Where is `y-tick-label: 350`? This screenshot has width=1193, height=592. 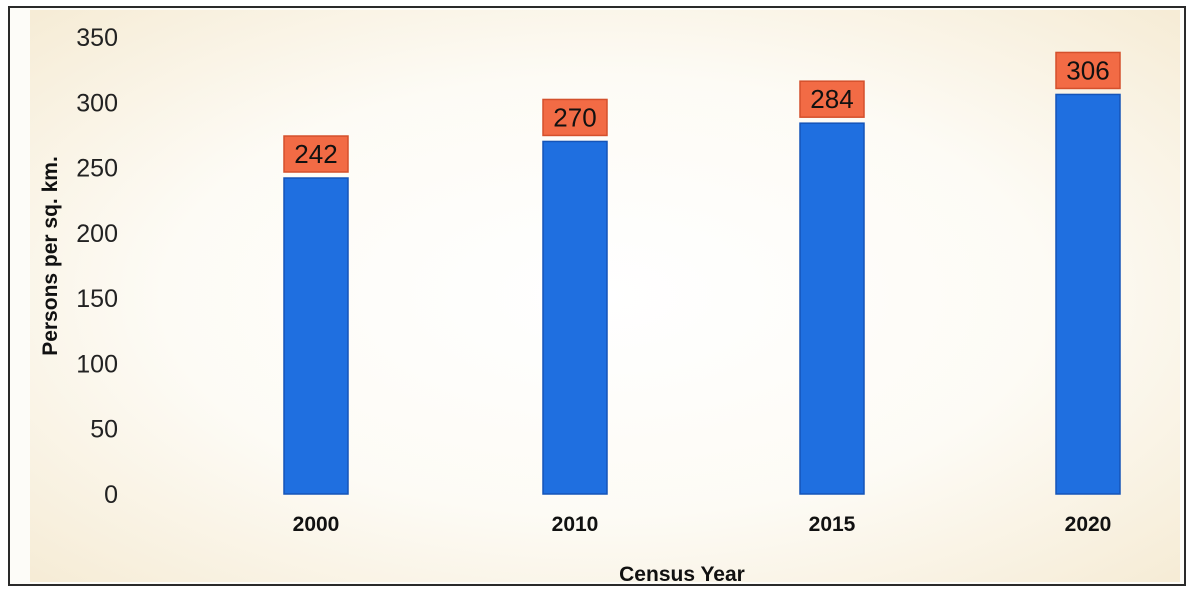
y-tick-label: 350 is located at coordinates (97, 38).